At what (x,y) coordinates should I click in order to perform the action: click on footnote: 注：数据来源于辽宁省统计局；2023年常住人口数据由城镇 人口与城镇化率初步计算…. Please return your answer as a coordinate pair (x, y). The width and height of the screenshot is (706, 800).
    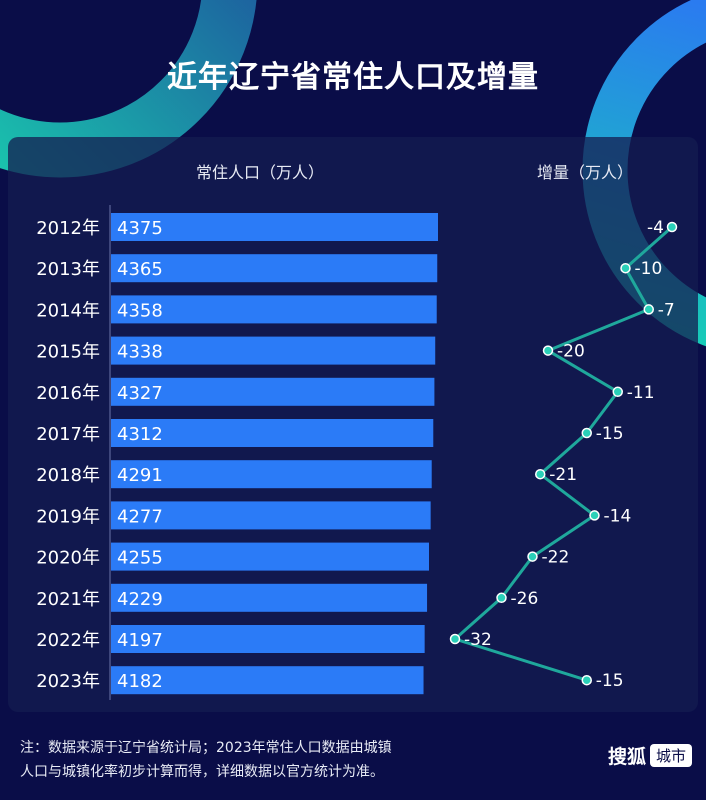
    Looking at the image, I should click on (206, 760).